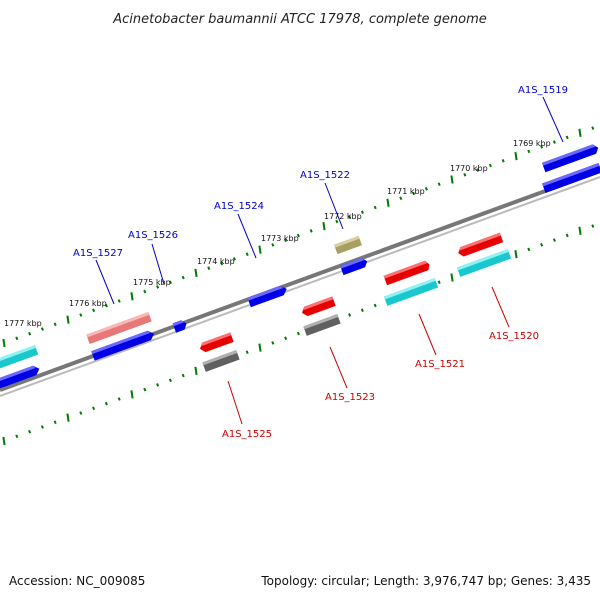 The width and height of the screenshot is (600, 600). What do you see at coordinates (153, 235) in the screenshot?
I see `gene-label-A1S_1526: A1S_1526` at bounding box center [153, 235].